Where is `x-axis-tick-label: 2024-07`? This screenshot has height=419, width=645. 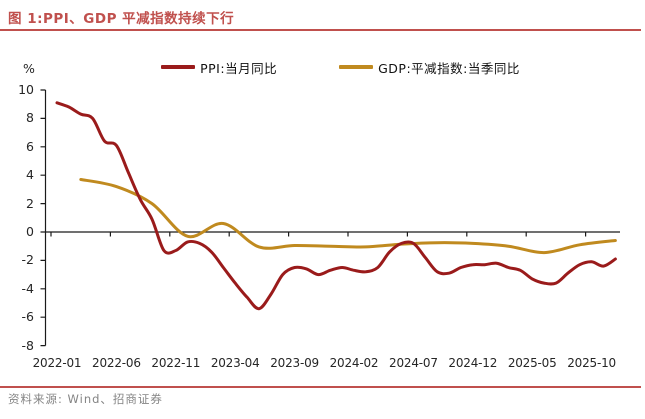 x-axis-tick-label: 2024-07 is located at coordinates (413, 363).